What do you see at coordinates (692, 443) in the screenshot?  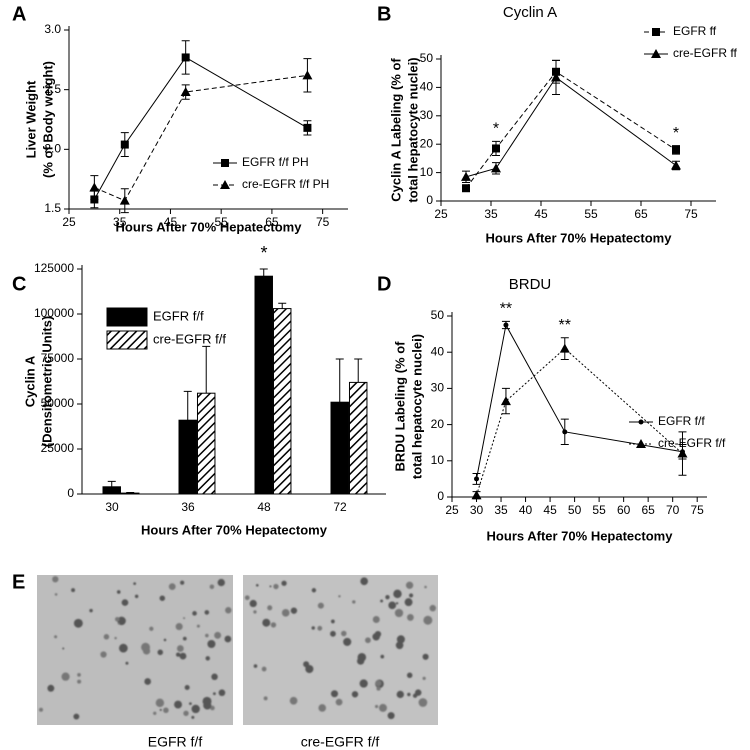 I see `legend-label: cre-EGFR f/f` at bounding box center [692, 443].